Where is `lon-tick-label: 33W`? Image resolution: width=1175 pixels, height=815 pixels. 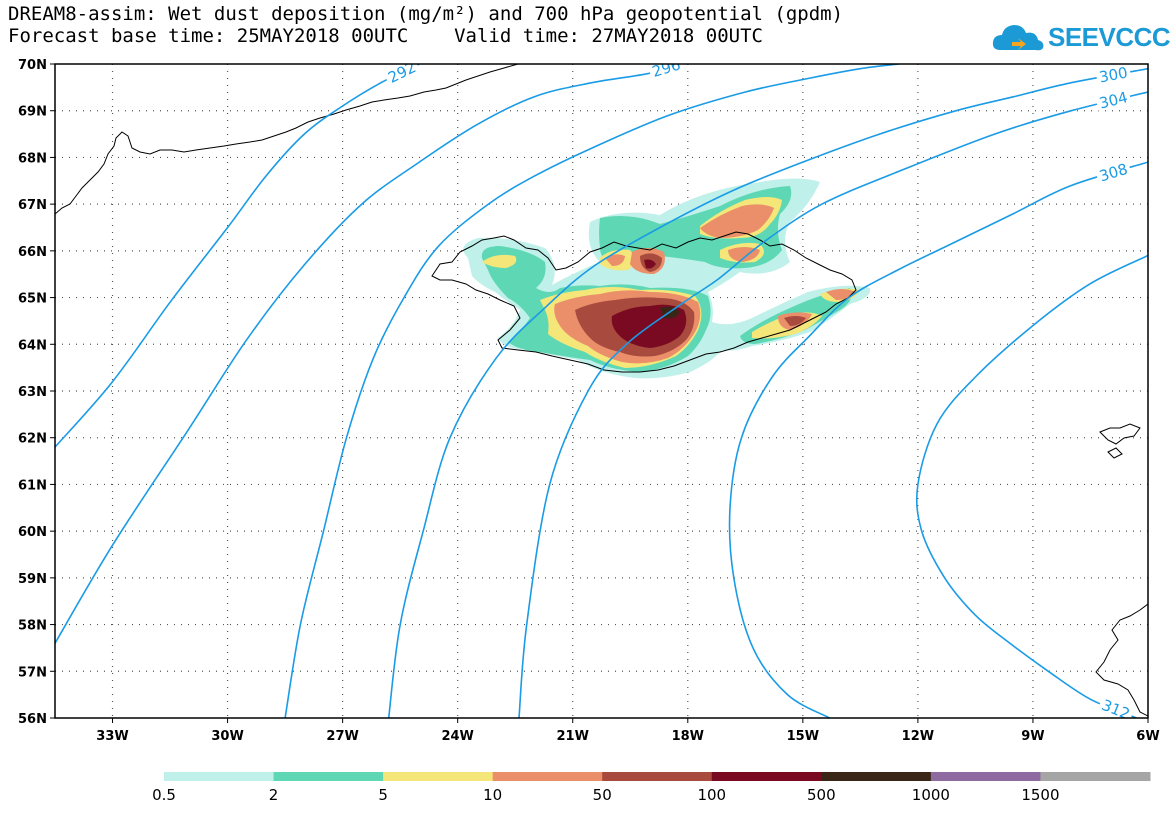 lon-tick-label: 33W is located at coordinates (112, 736).